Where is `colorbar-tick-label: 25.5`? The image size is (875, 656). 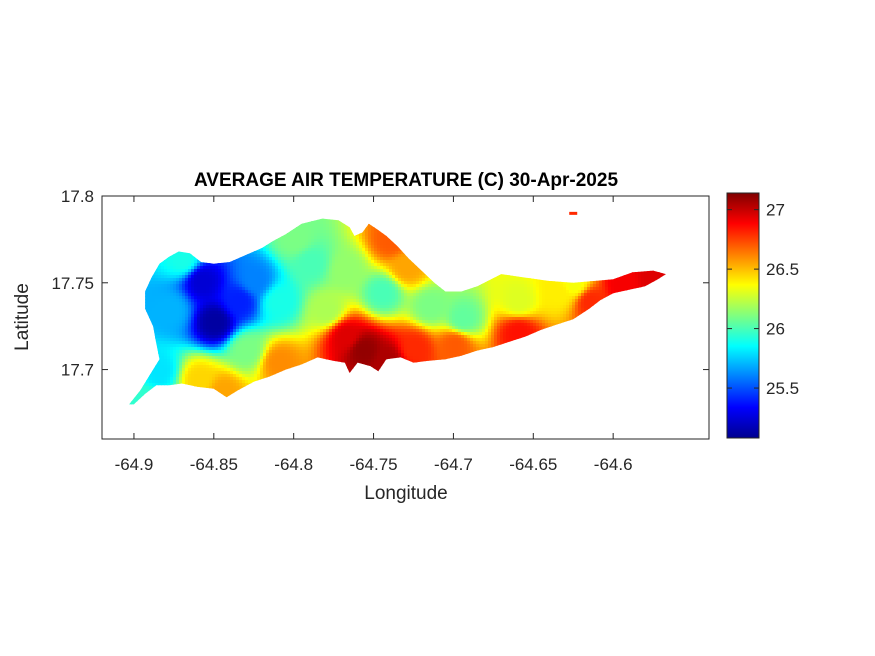
colorbar-tick-label: 25.5 is located at coordinates (782, 388).